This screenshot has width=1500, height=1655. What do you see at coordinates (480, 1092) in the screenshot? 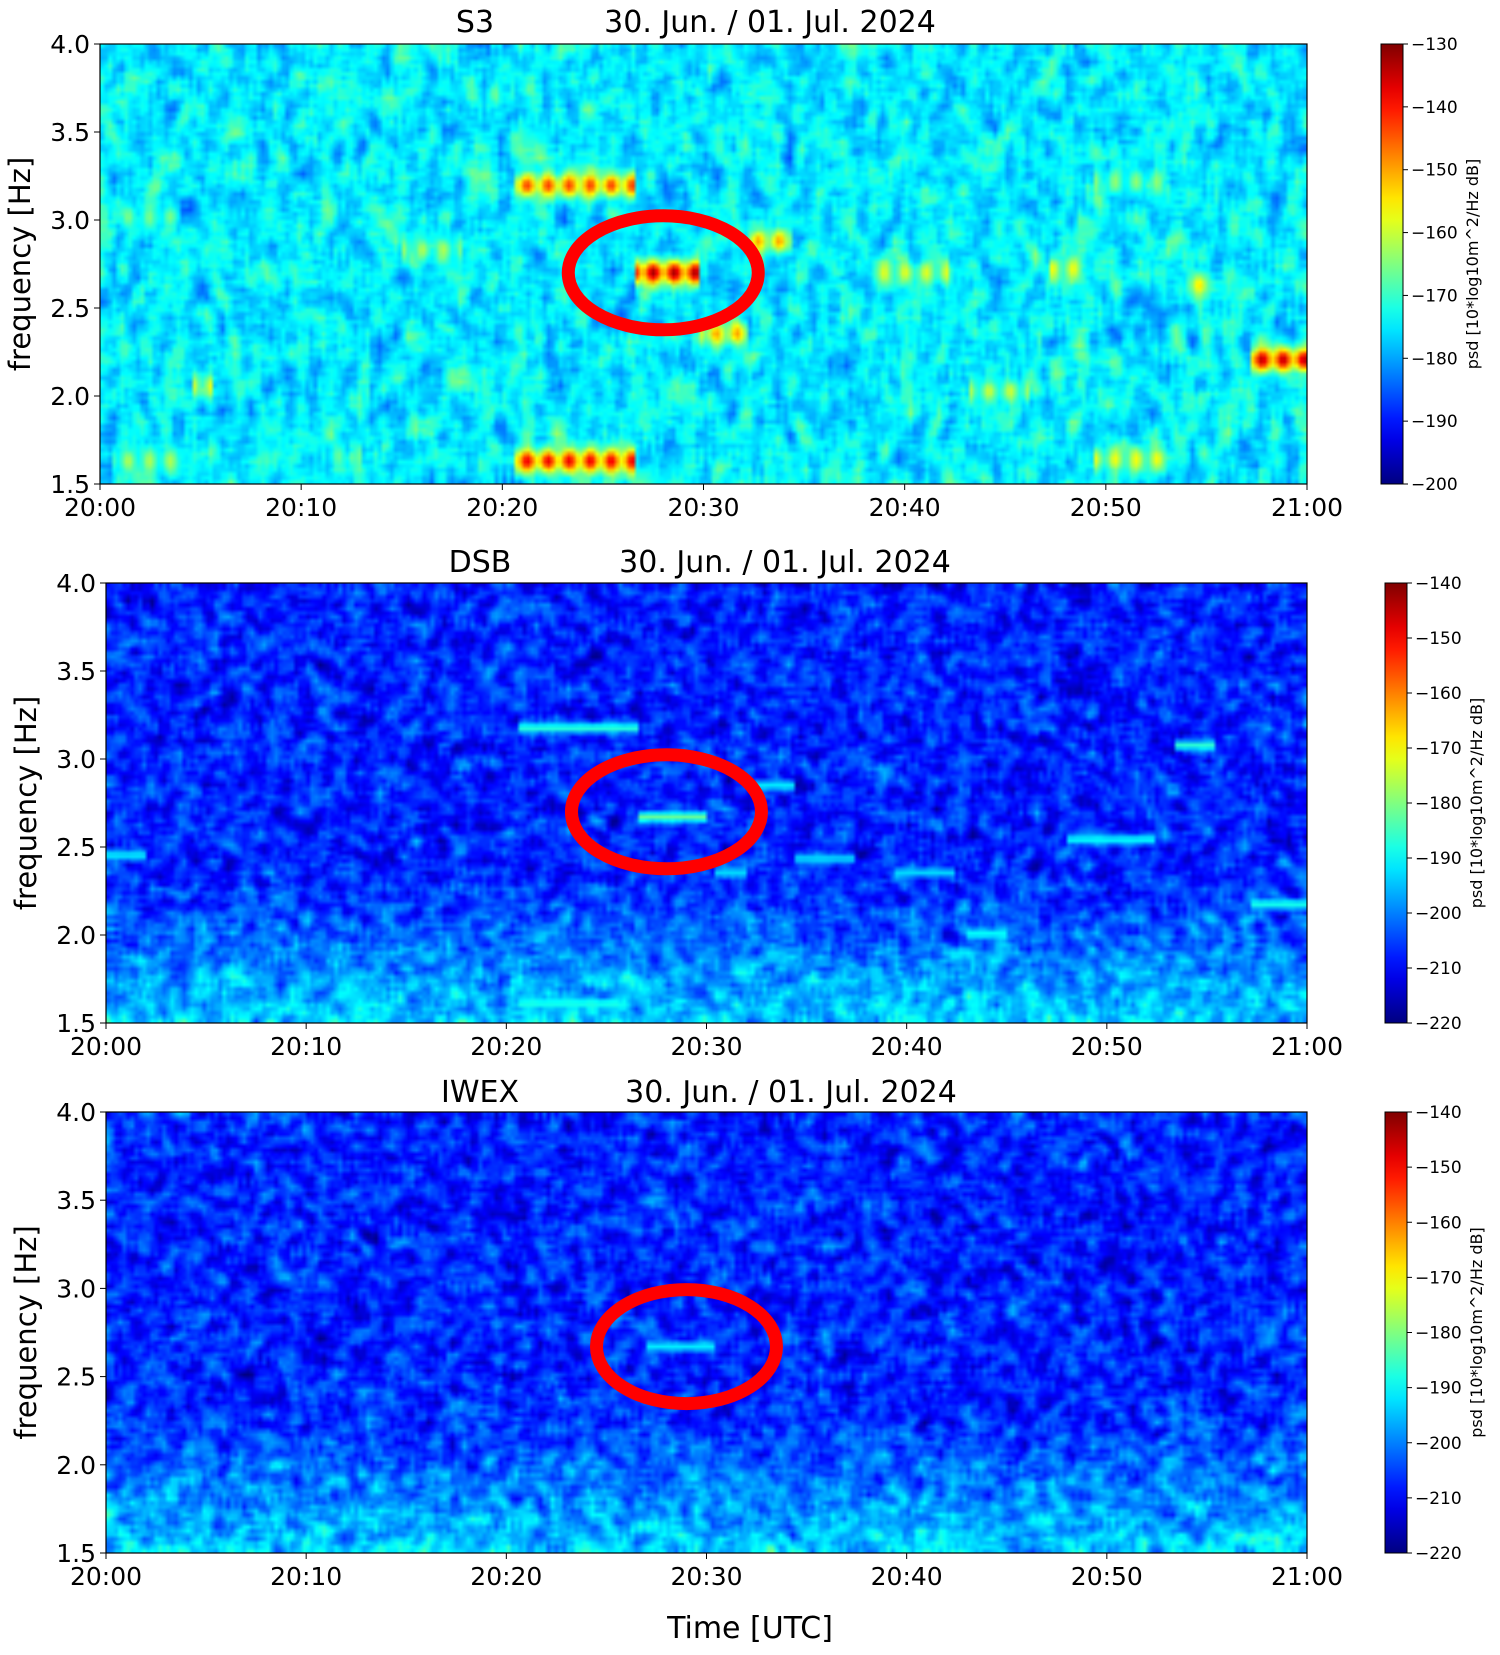
I see `panel-title-station: IWEX` at bounding box center [480, 1092].